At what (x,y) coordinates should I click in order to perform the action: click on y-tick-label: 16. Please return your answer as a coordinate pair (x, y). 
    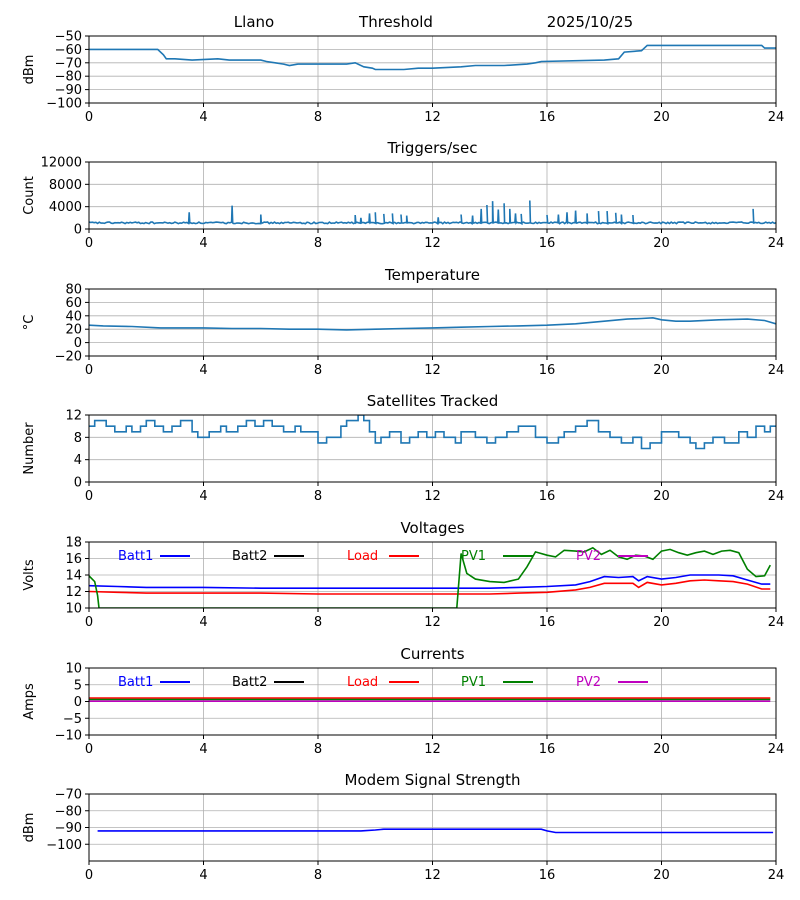
    Looking at the image, I should click on (73, 559).